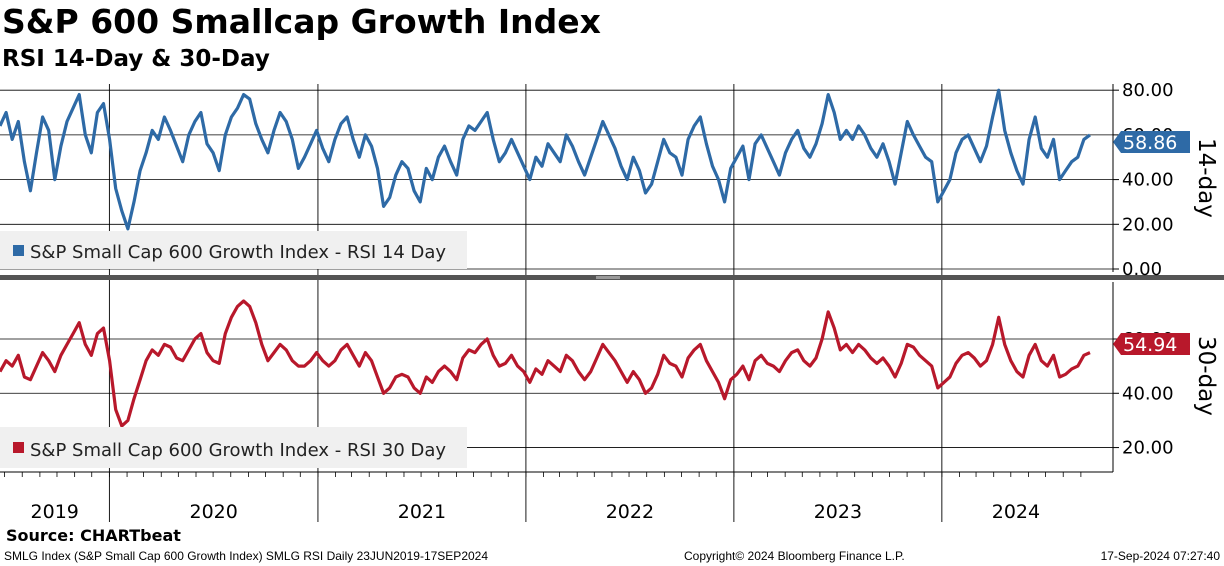  I want to click on top-legend-swatch, so click(18, 250).